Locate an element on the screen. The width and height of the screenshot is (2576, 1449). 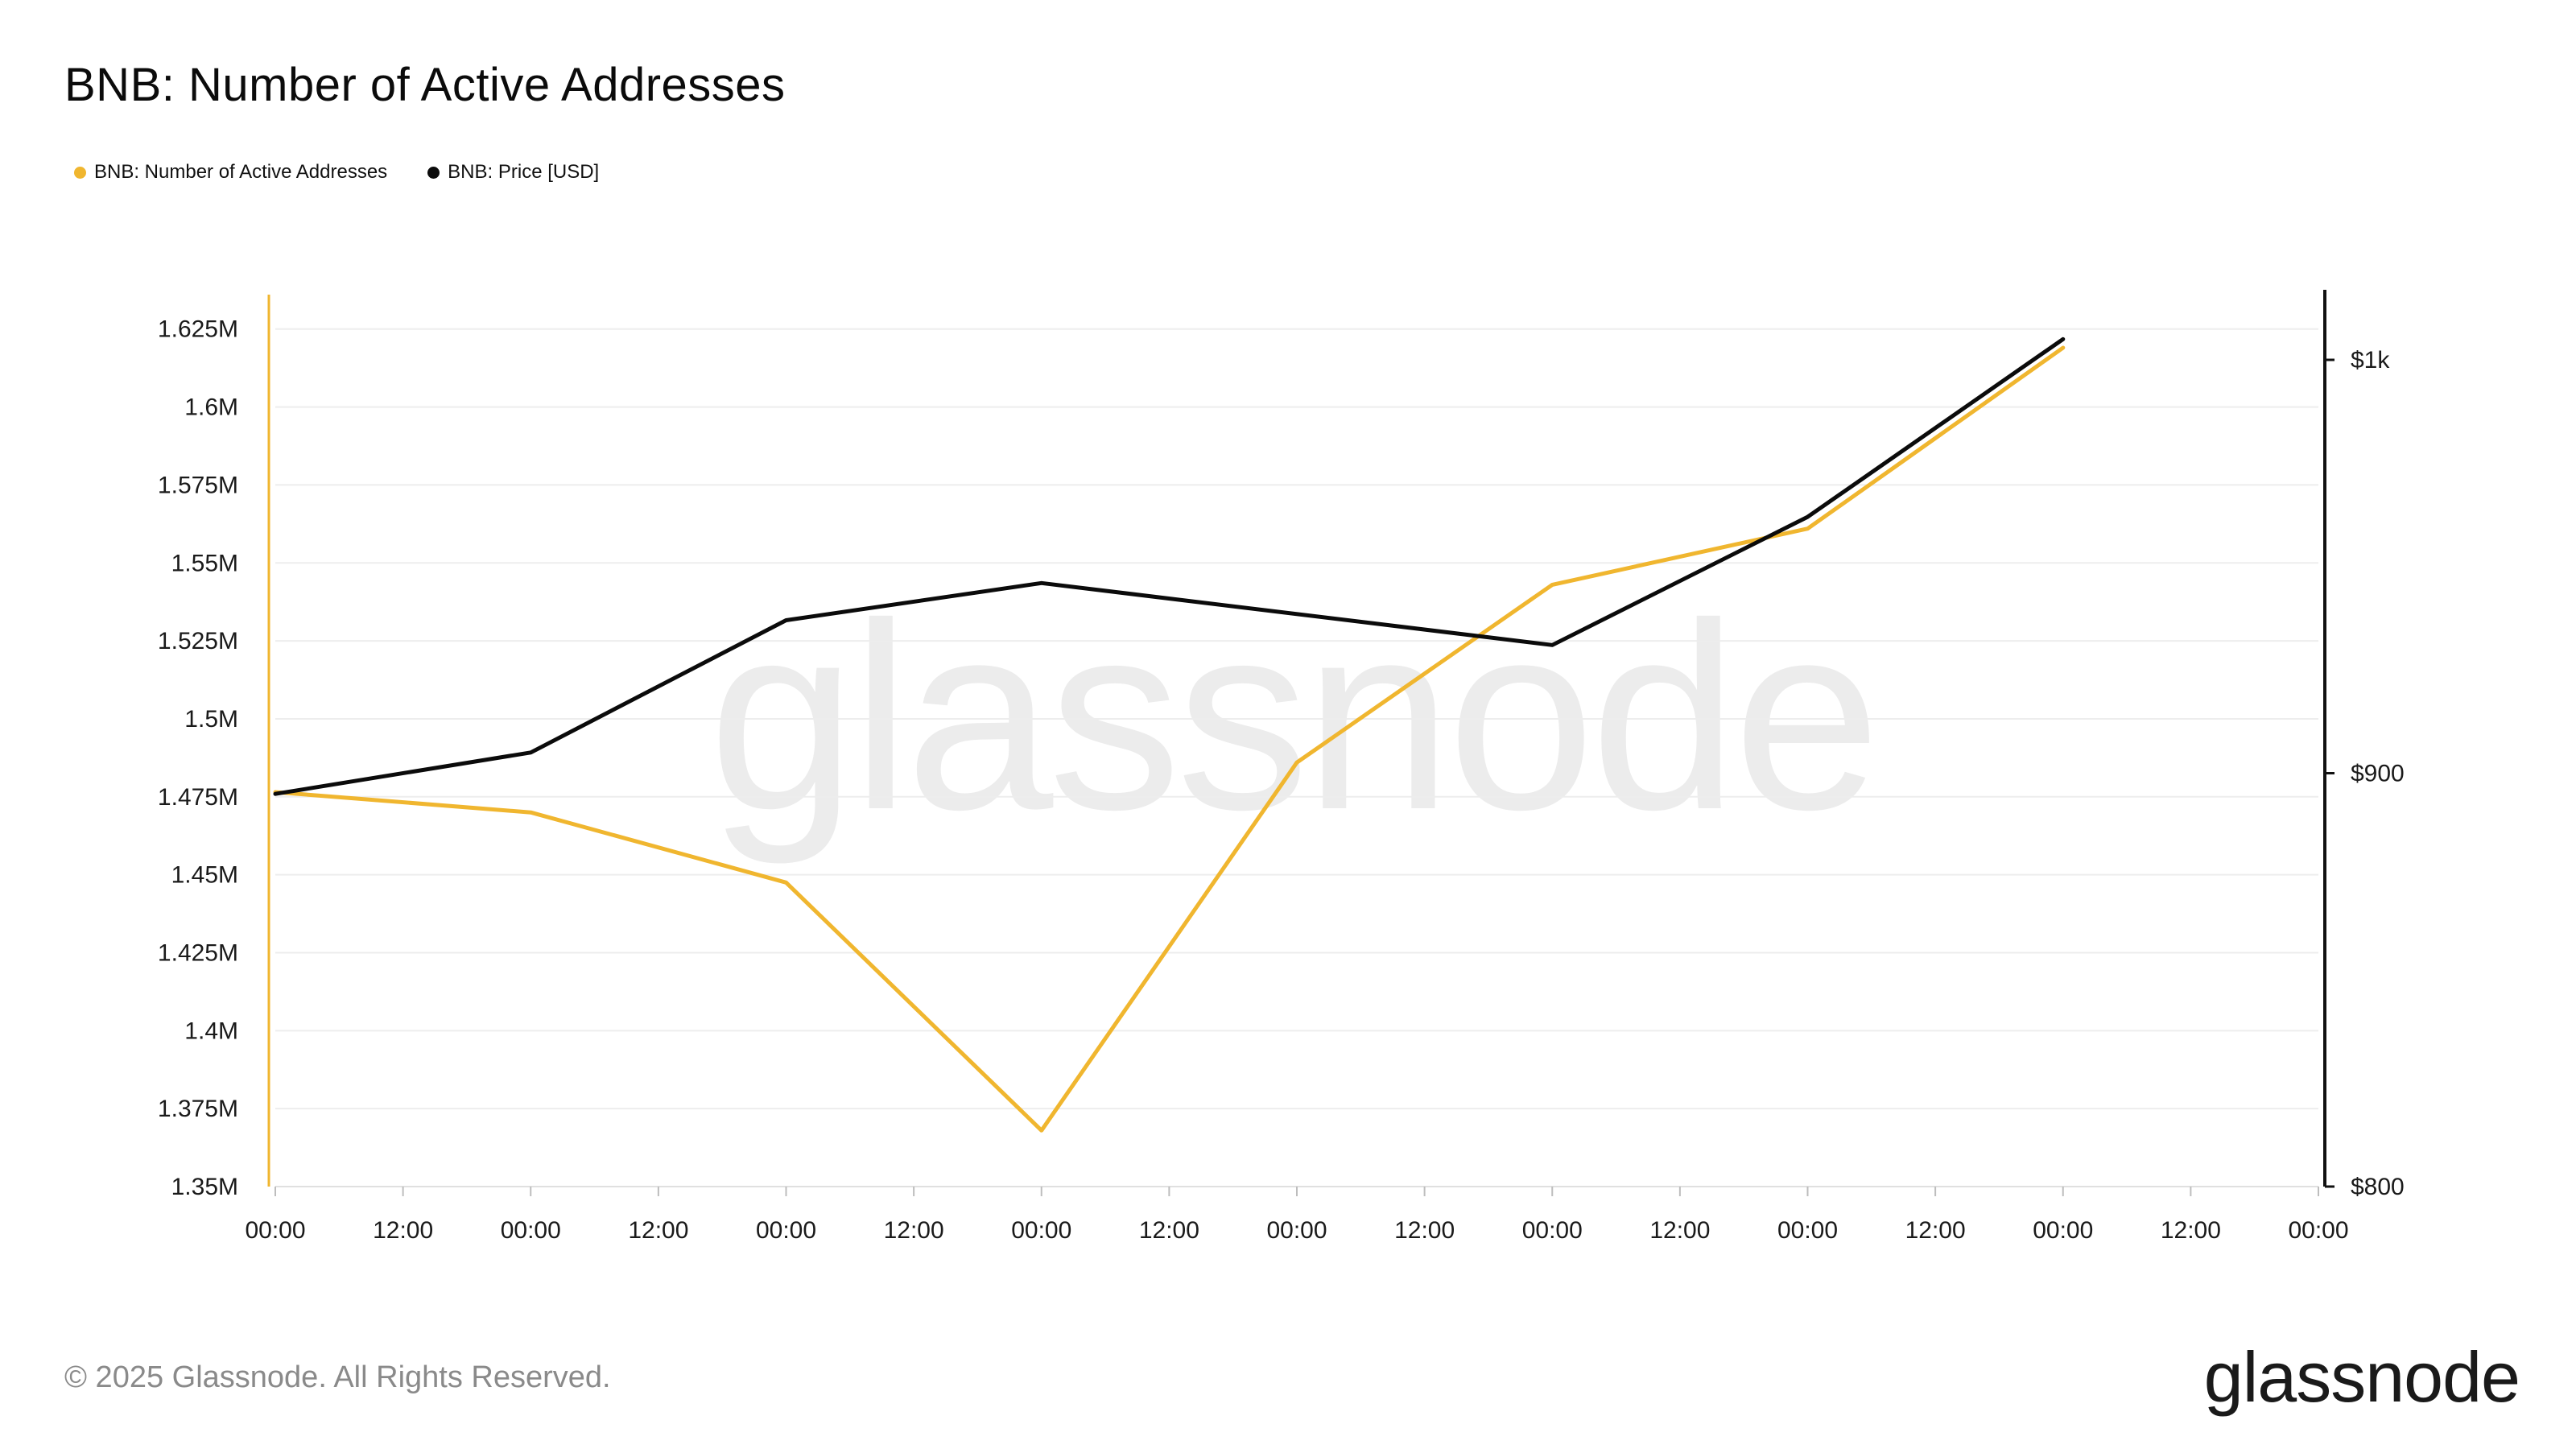
legend-dot-active-addresses is located at coordinates (80, 172).